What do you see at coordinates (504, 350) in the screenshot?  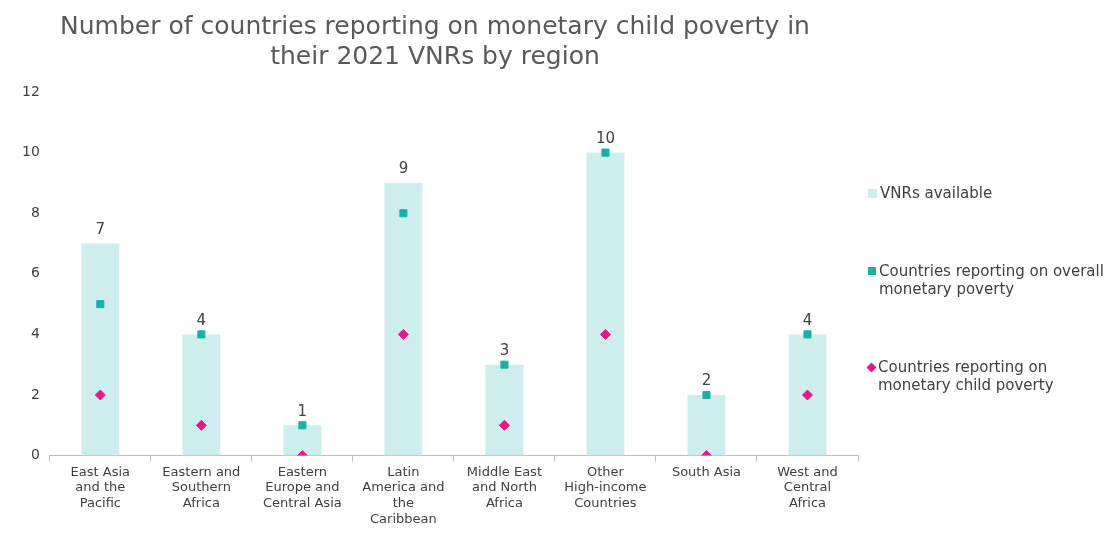 I see `data-label: 3` at bounding box center [504, 350].